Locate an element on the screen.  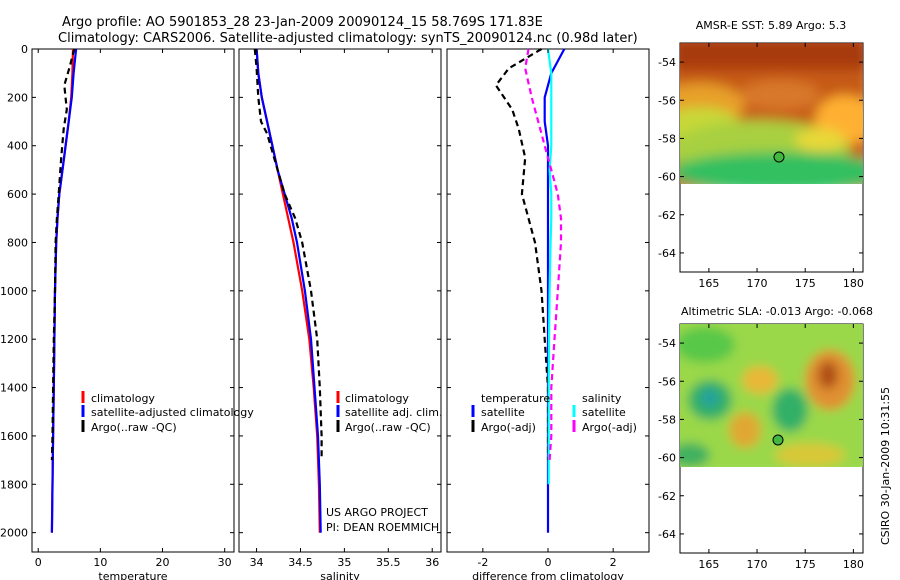
sla-field is located at coordinates (771, 395).